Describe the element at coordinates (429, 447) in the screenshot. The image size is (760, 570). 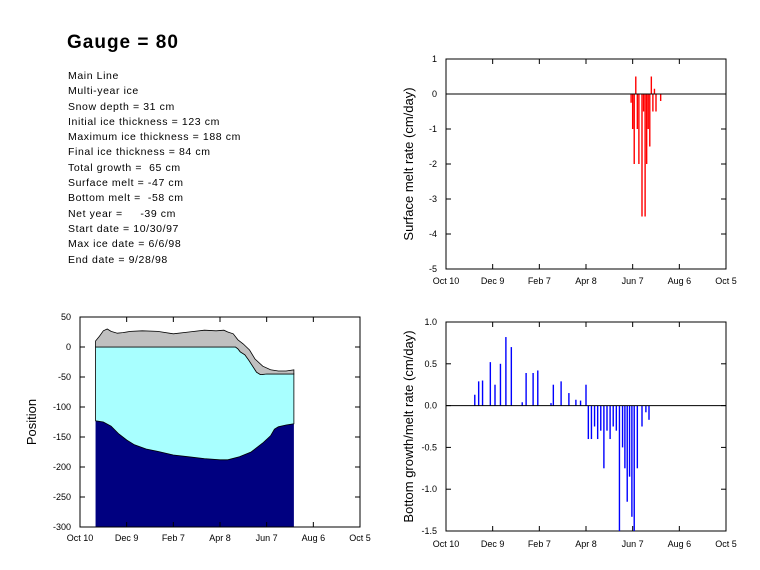
I see `y-tick-label: -0.5` at that location.